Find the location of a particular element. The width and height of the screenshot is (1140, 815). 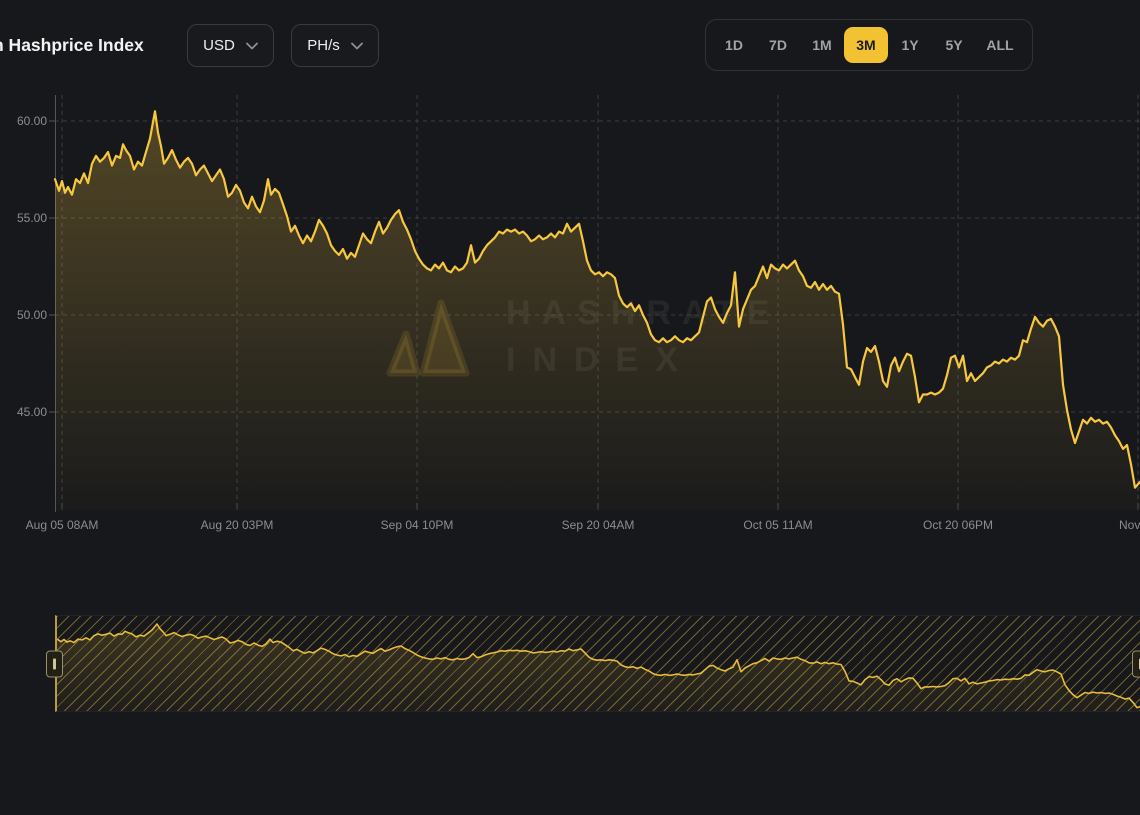

currency-dropdown: USD is located at coordinates (230, 45).